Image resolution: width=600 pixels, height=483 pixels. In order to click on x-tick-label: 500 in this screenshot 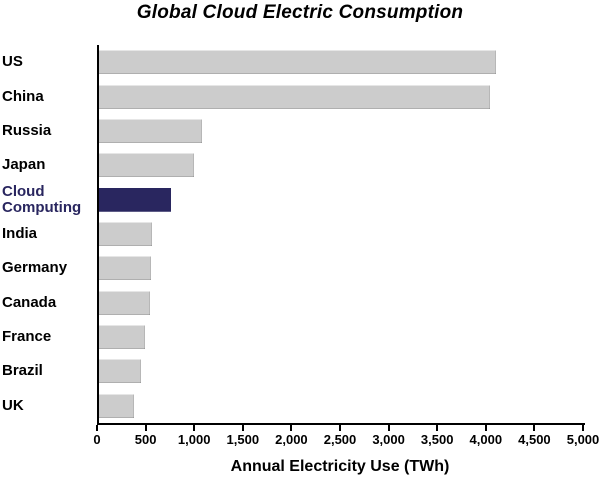, I will do `click(145, 439)`.